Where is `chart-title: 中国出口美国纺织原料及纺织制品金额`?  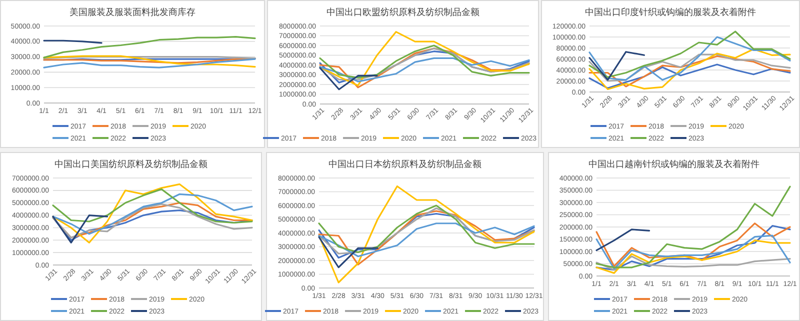 chart-title: 中国出口美国纺织原料及纺织制品金额 is located at coordinates (131, 164).